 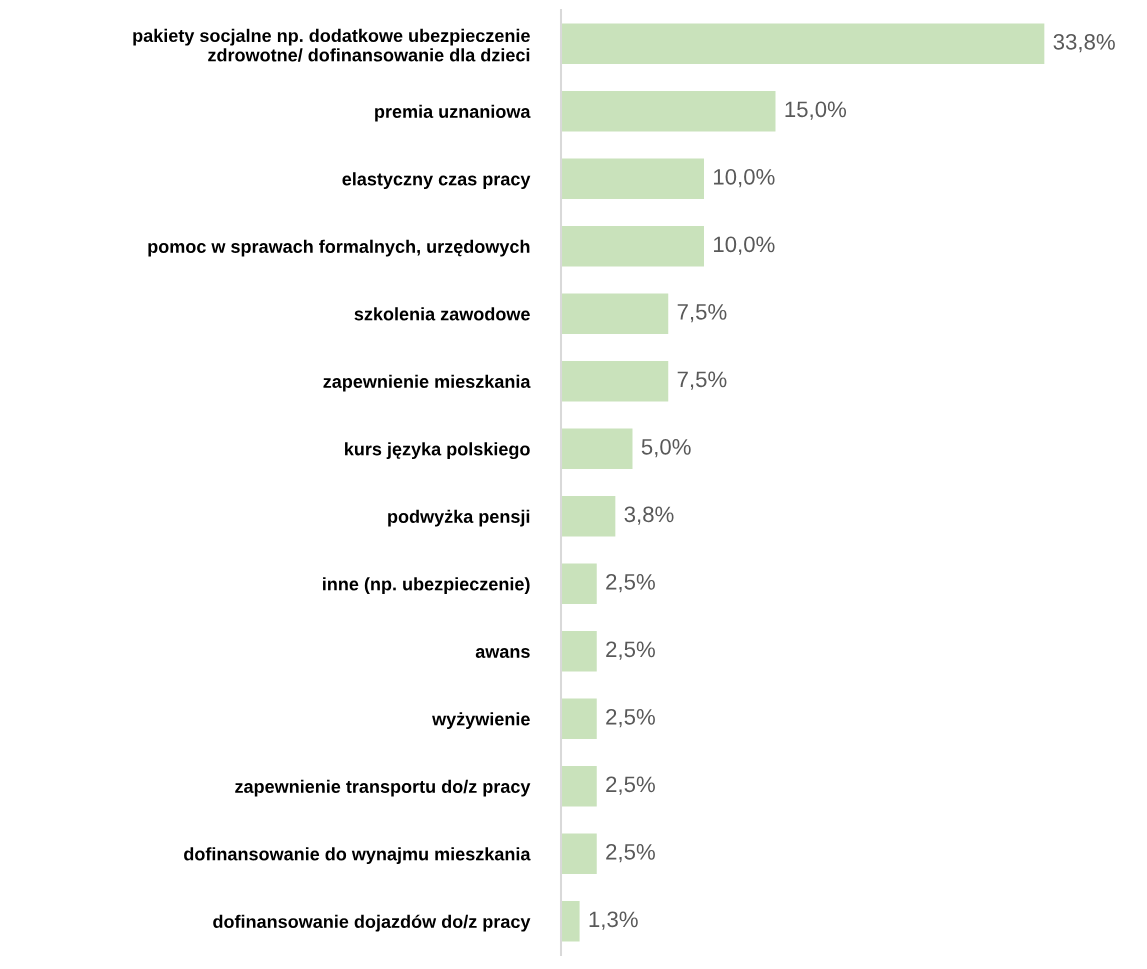 I want to click on y-tick-label: elastyczny czas pracy, so click(x=436, y=181).